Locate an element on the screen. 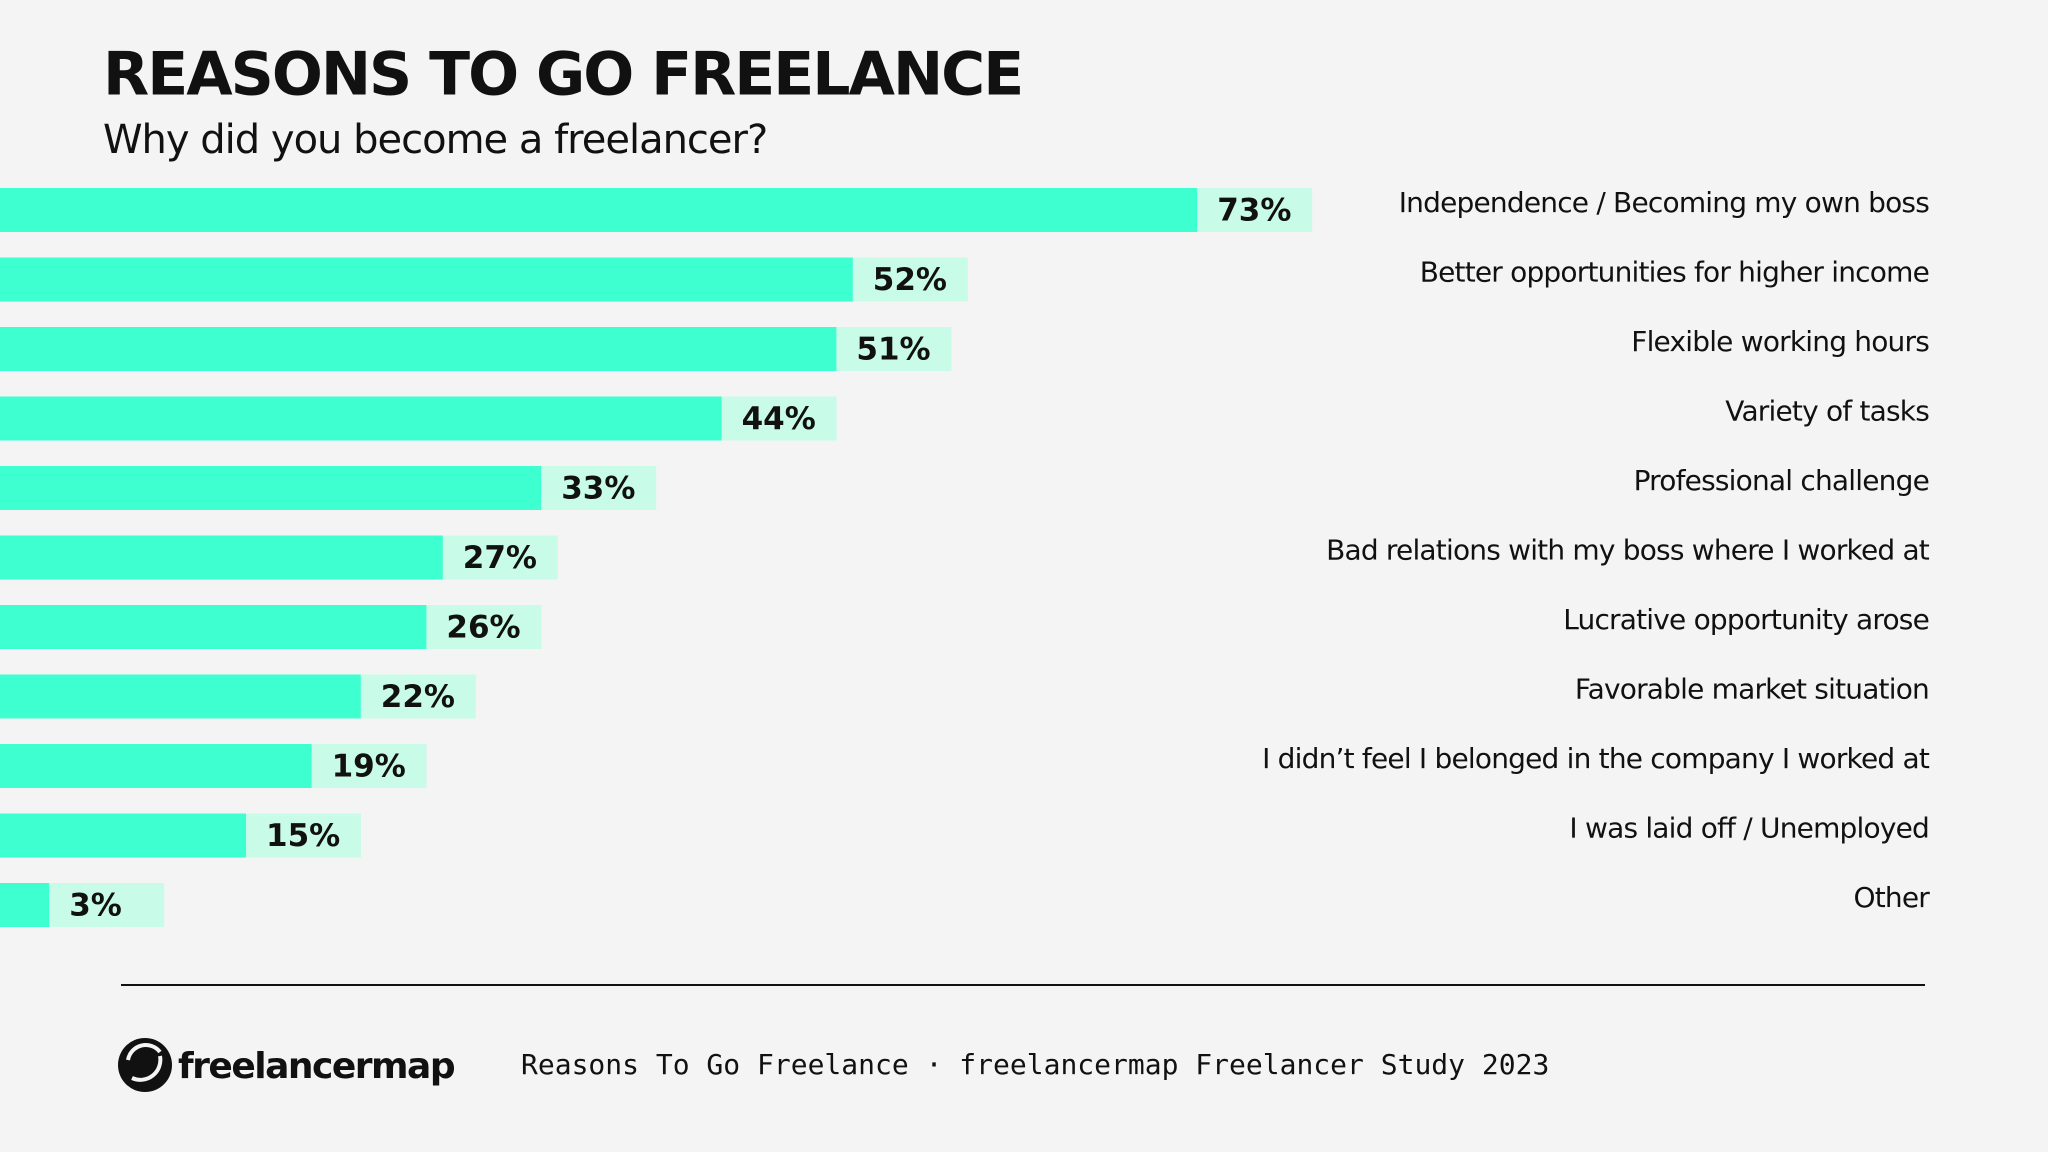  category-label: I was laid off / Unemployed is located at coordinates (1749, 828).